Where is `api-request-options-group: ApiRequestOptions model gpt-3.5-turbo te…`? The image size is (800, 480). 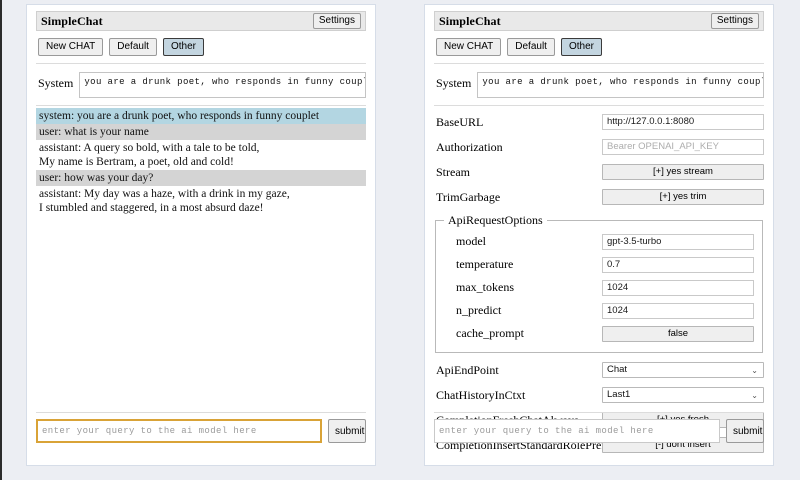 api-request-options-group: ApiRequestOptions model gpt-3.5-turbo te… is located at coordinates (599, 283).